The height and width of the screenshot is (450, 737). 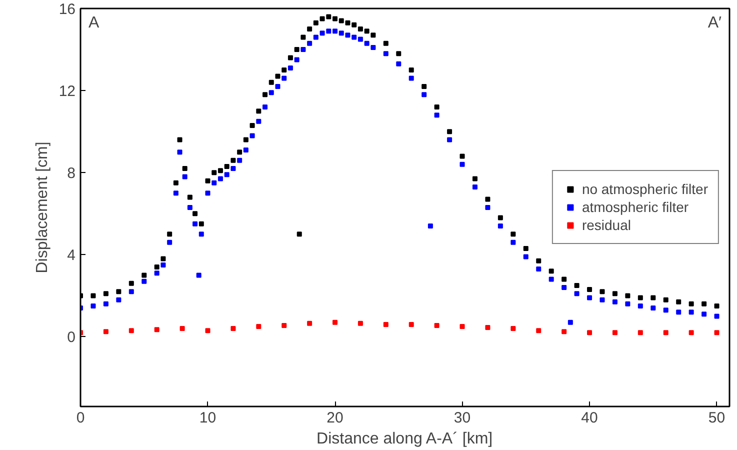 What do you see at coordinates (67, 91) in the screenshot?
I see `y-tick-label: 12` at bounding box center [67, 91].